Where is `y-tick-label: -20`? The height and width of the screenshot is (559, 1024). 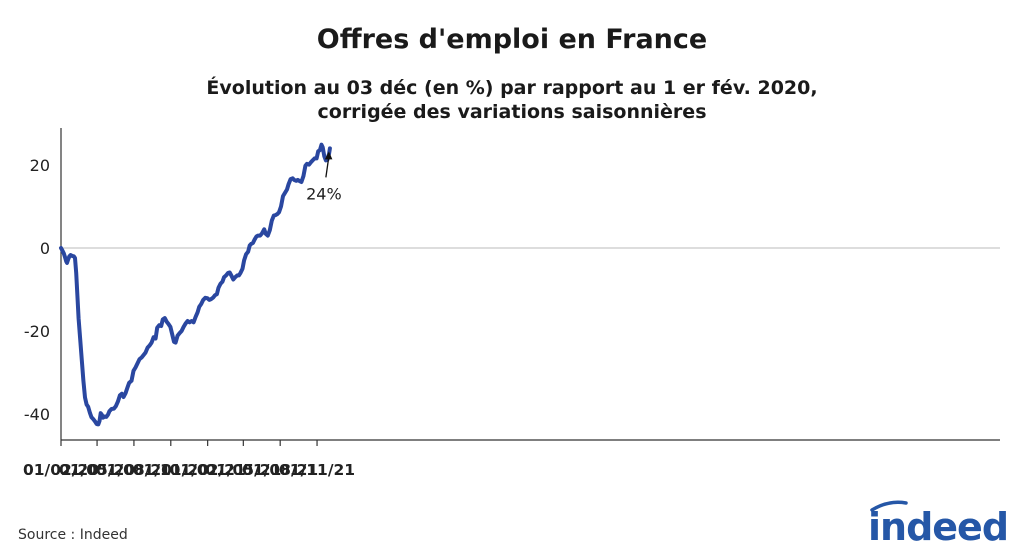 y-tick-label: -20 is located at coordinates (37, 331).